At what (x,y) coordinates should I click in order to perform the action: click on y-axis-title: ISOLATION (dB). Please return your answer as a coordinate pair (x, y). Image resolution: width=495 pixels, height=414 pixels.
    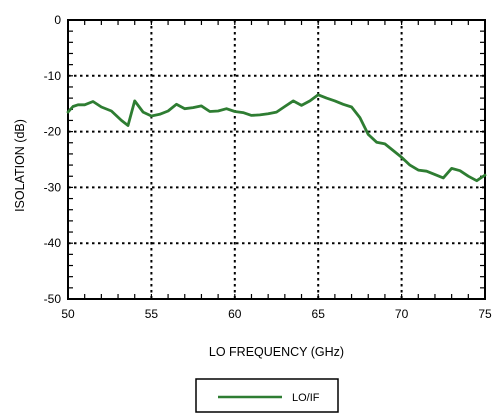
    Looking at the image, I should click on (20, 165).